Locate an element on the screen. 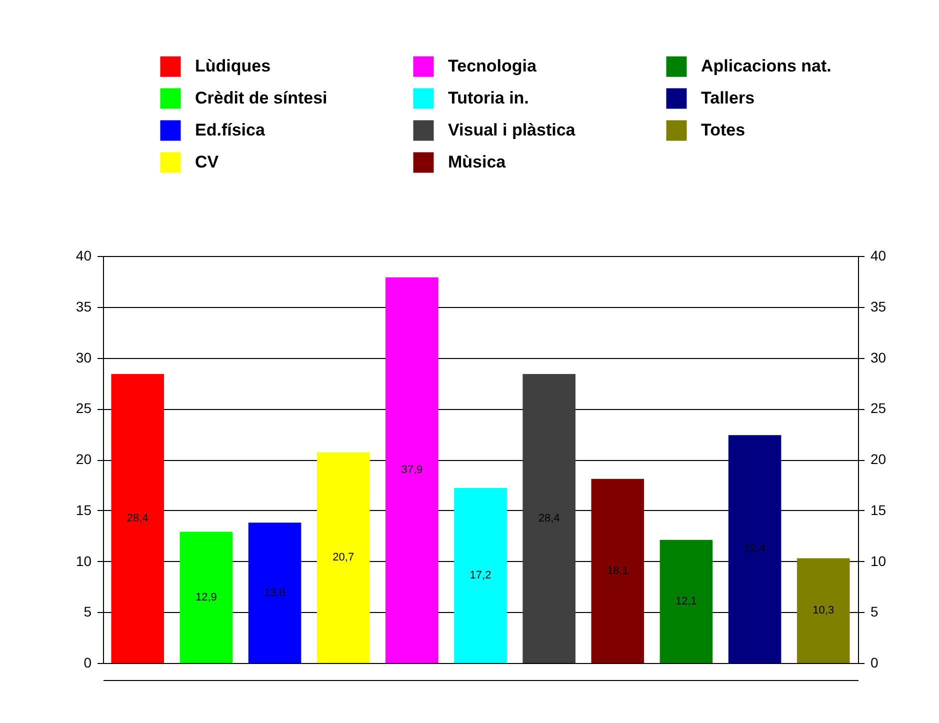  legend-label: Tecnologia is located at coordinates (493, 66).